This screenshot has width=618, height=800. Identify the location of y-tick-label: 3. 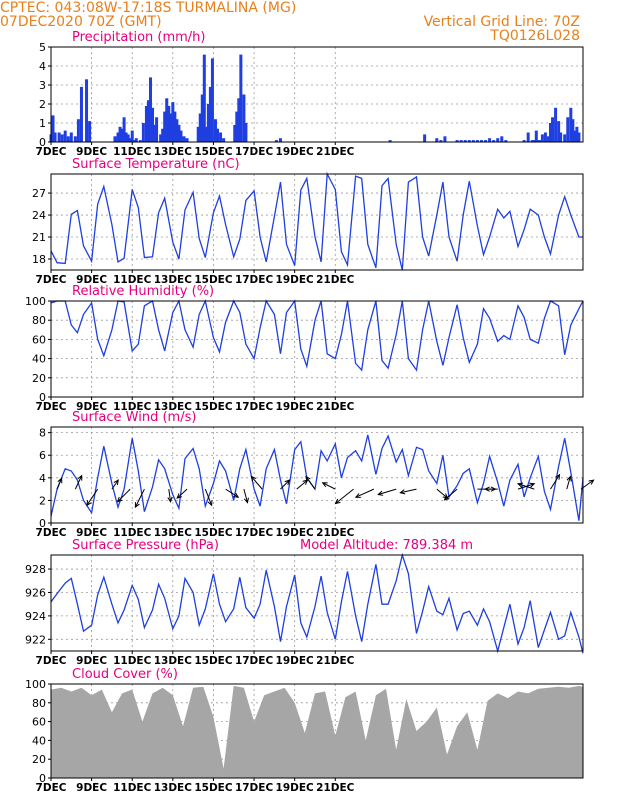
(42, 85).